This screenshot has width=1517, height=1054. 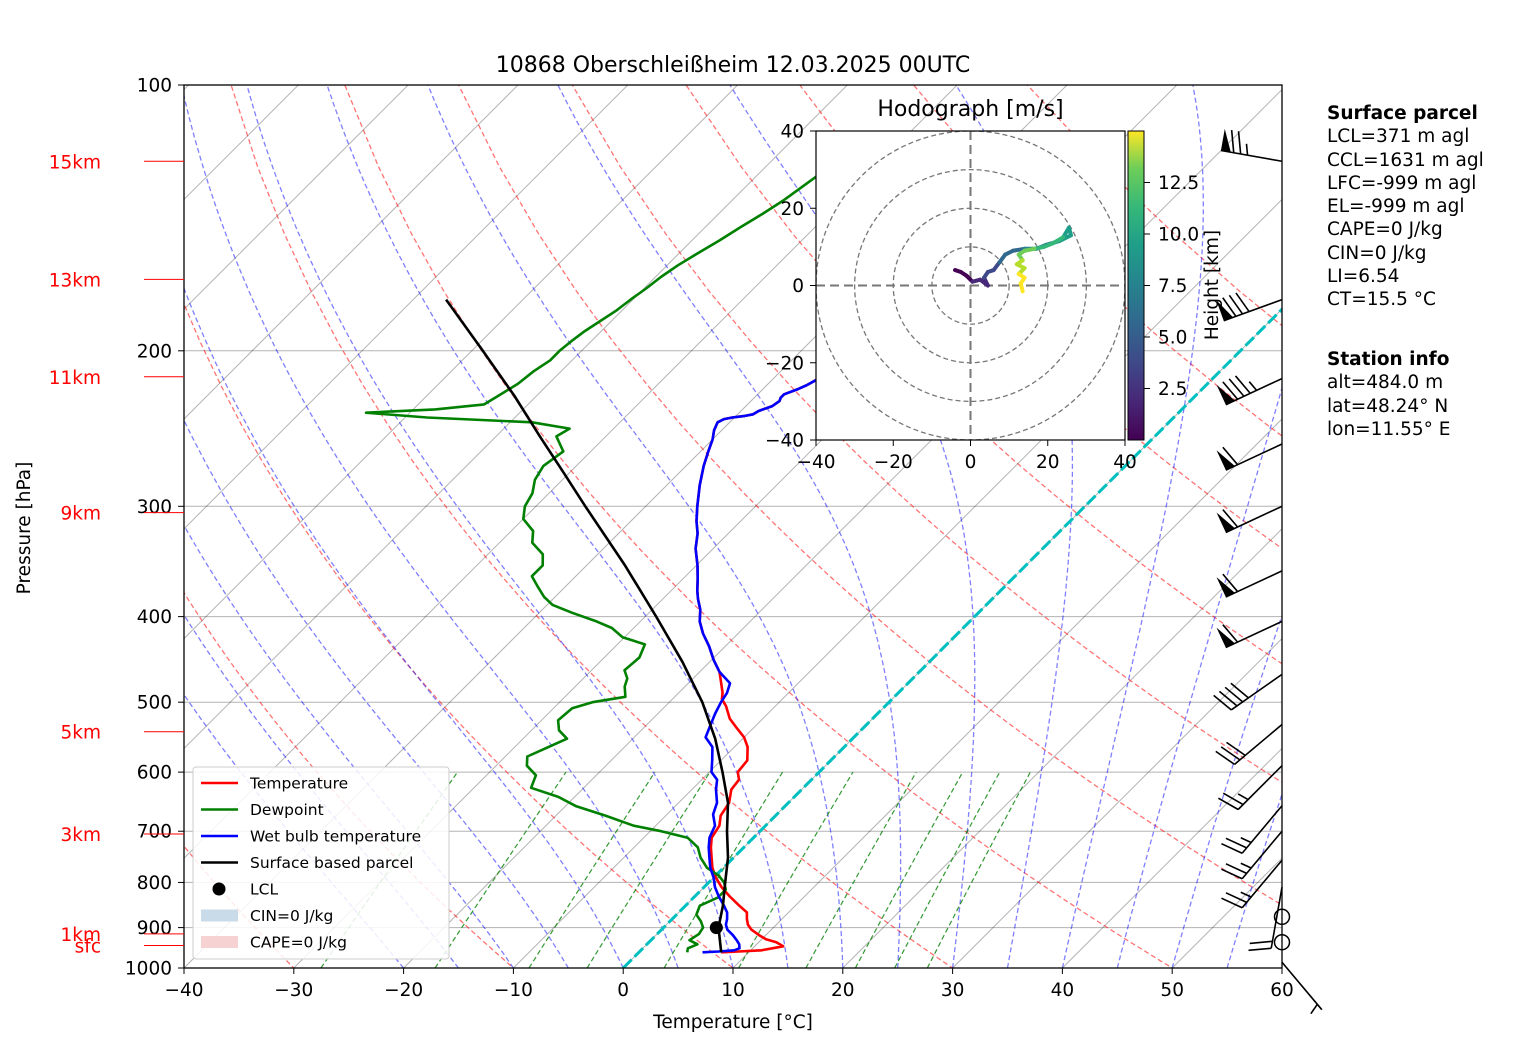 I want to click on height-label: sfc, so click(x=88, y=946).